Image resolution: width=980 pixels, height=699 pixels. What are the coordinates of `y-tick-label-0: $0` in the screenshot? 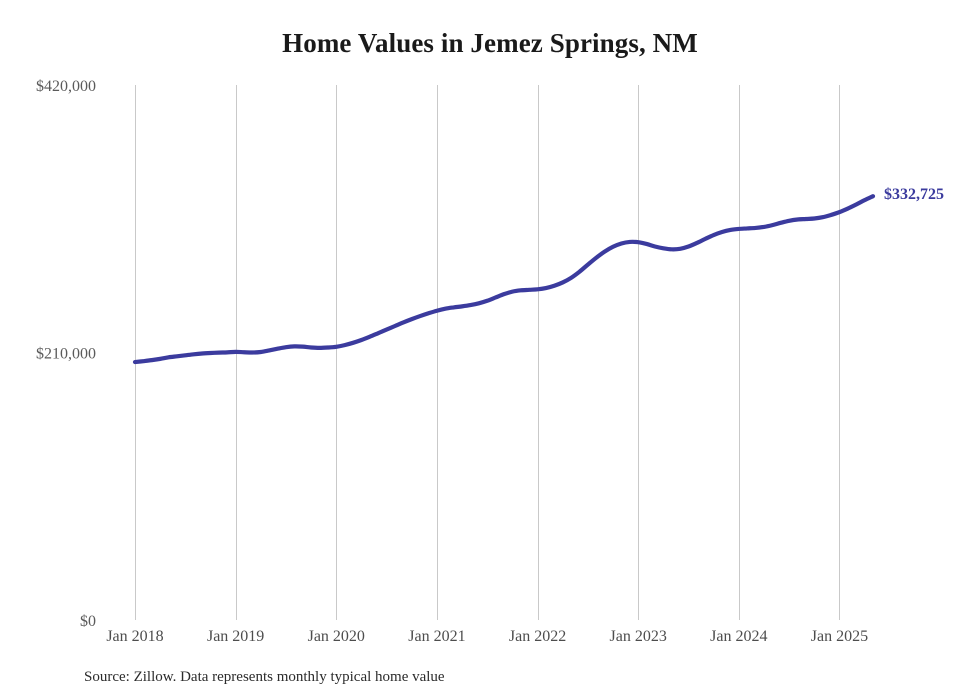 It's located at (88, 621).